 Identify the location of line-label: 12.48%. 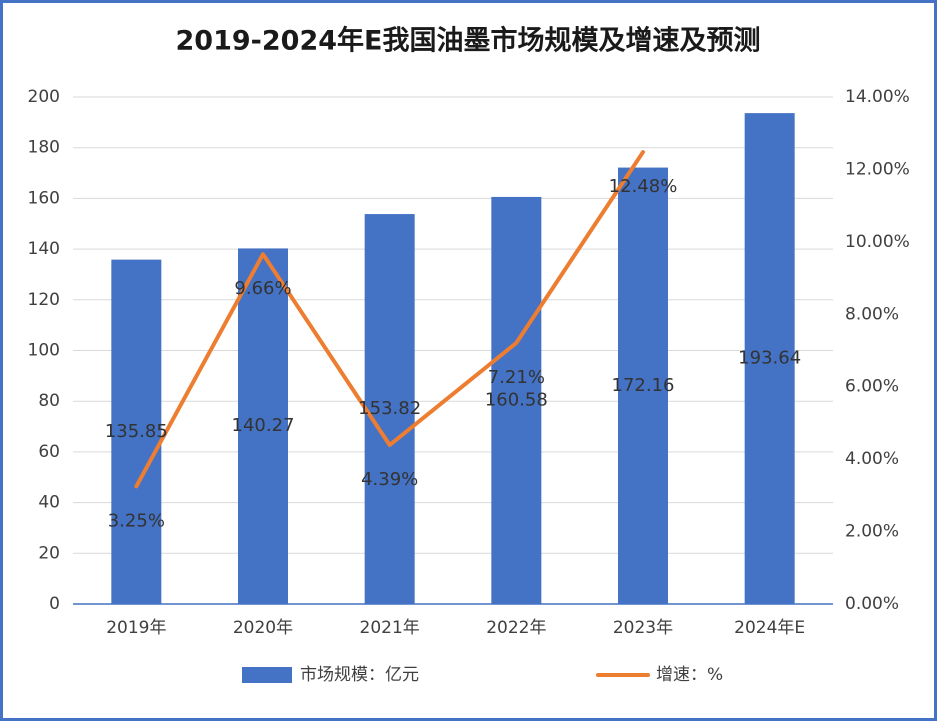
(643, 186).